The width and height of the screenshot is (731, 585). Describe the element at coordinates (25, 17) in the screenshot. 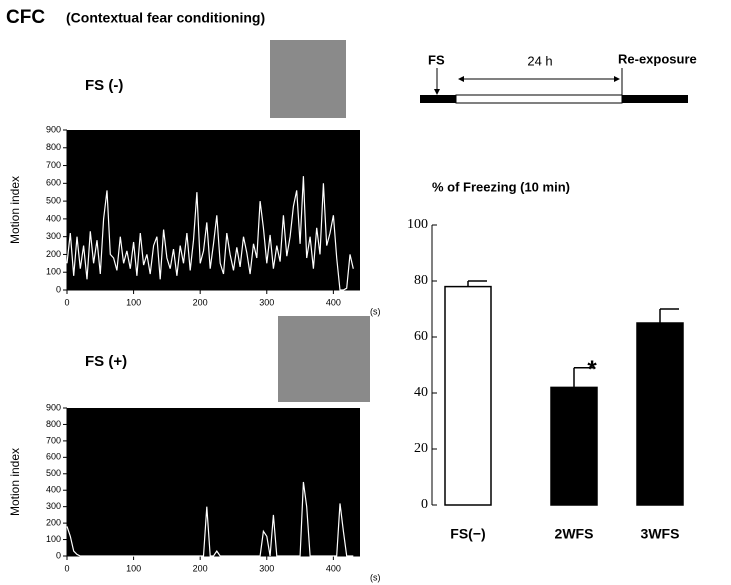

I see `title: CFC` at that location.